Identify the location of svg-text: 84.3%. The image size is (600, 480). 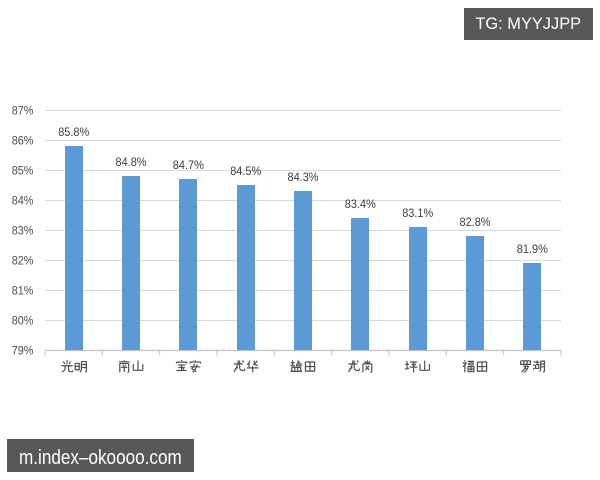
(303, 177).